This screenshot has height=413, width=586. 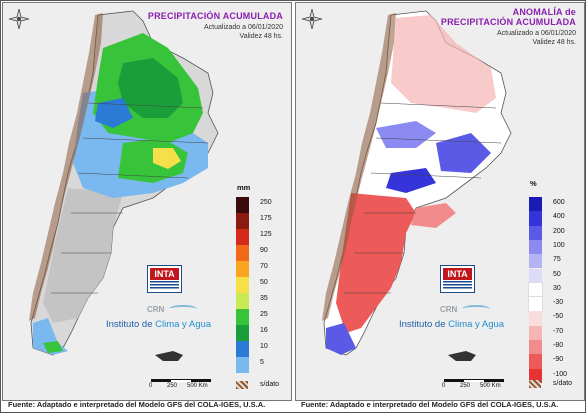 What do you see at coordinates (376, 263) in the screenshot?
I see `anomaly-area-negative-south` at bounding box center [376, 263].